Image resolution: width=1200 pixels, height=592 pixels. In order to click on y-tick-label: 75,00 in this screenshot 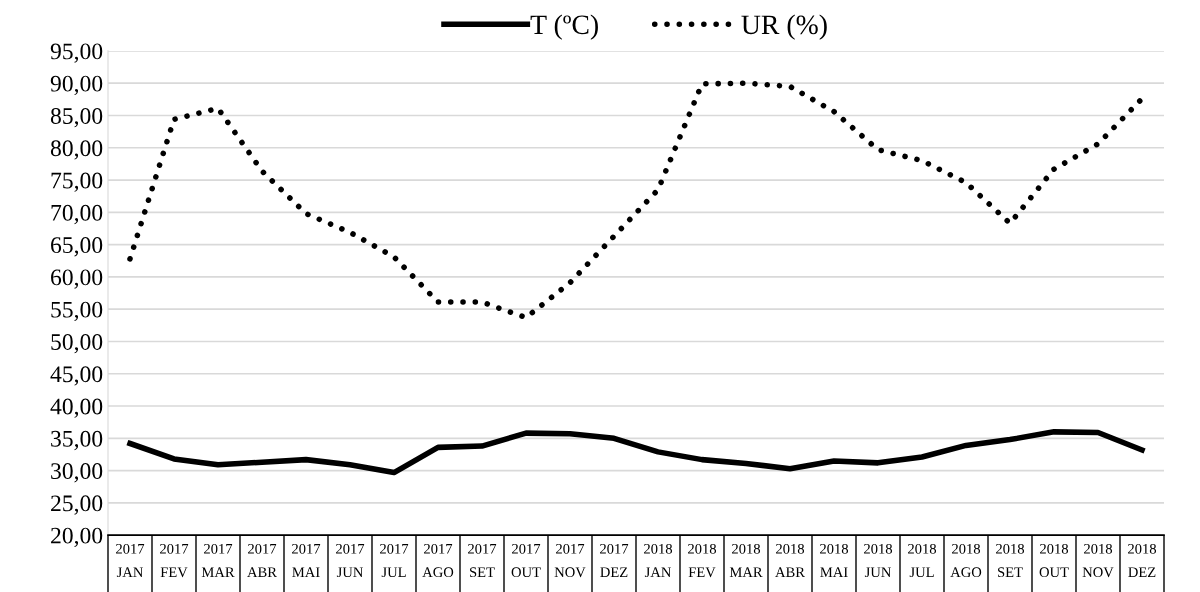, I will do `click(77, 182)`.